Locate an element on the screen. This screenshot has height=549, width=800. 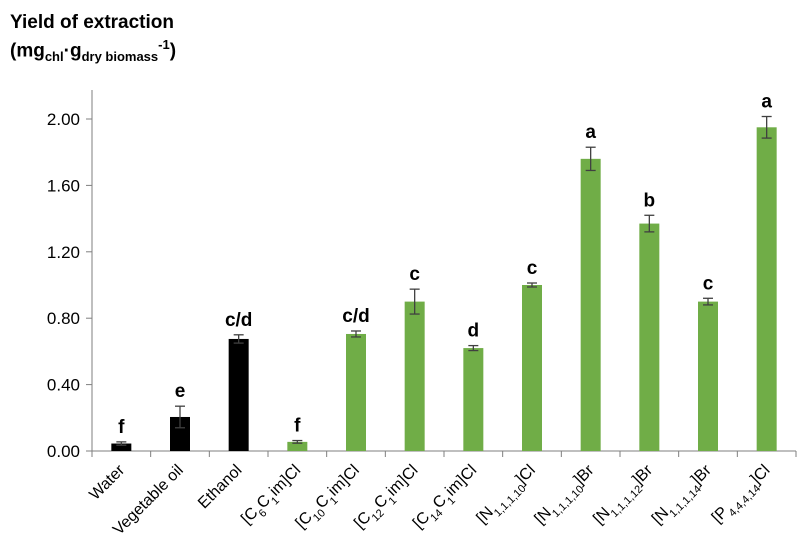
x-category-label: [N1,1,1,14]Br is located at coordinates (684, 496).